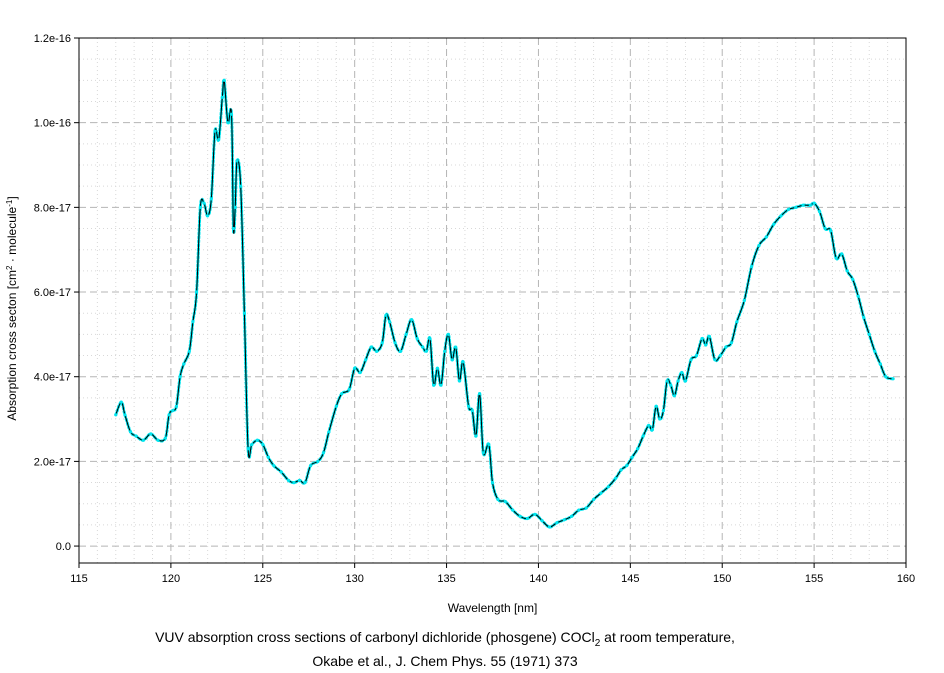 The width and height of the screenshot is (944, 673). What do you see at coordinates (52, 462) in the screenshot?
I see `y-tick-label: 2.0e-17` at bounding box center [52, 462].